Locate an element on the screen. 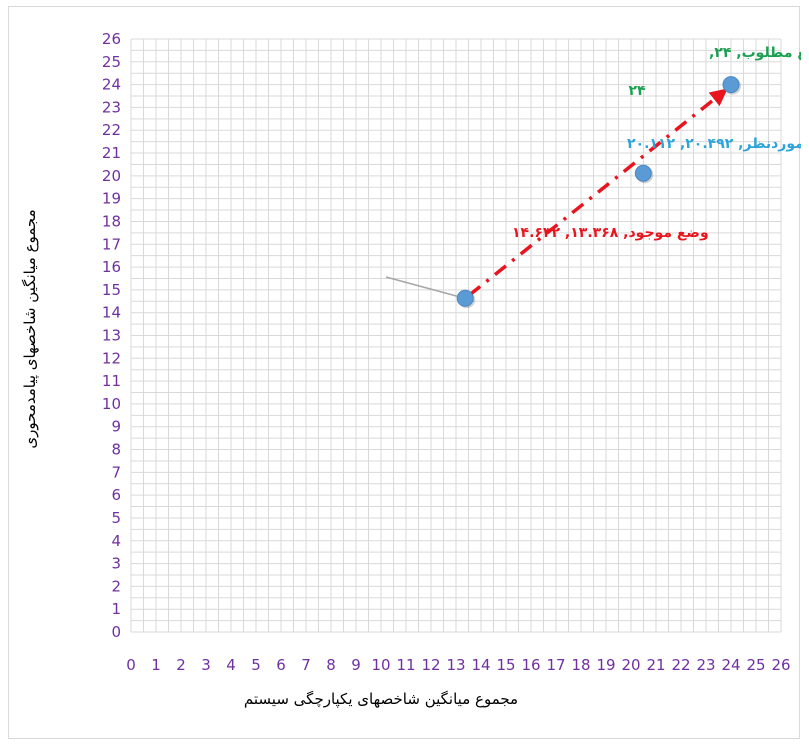 This screenshot has width=809, height=746. y-tick-label: 18 is located at coordinates (111, 221).